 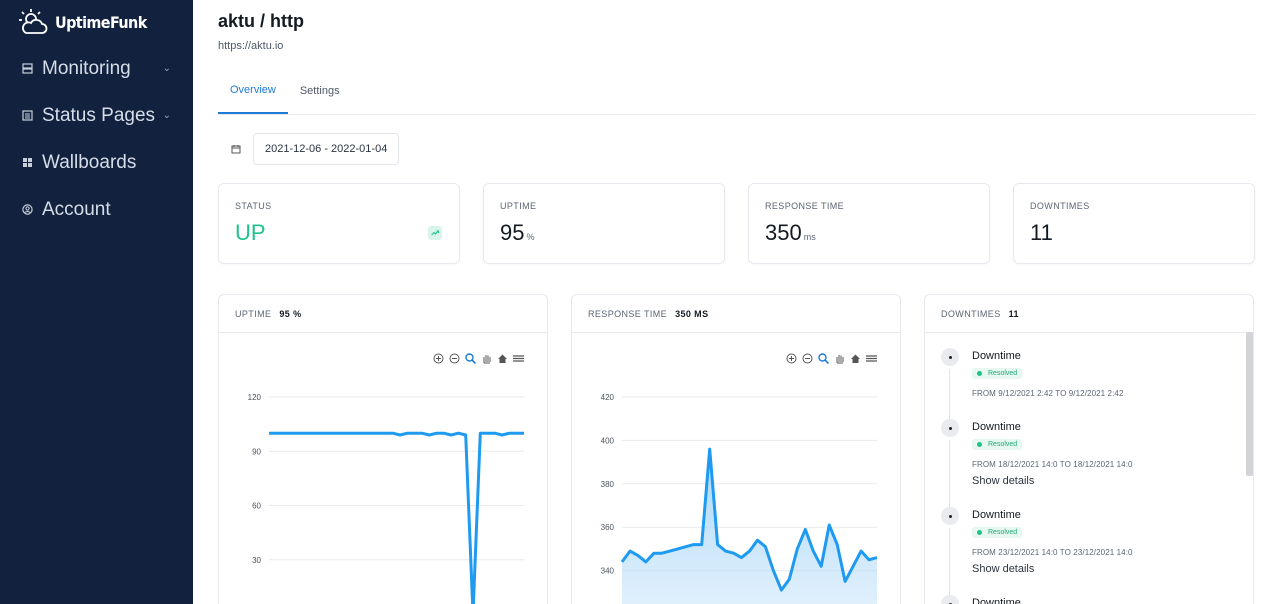 I want to click on uptime-number: 95, so click(x=512, y=232).